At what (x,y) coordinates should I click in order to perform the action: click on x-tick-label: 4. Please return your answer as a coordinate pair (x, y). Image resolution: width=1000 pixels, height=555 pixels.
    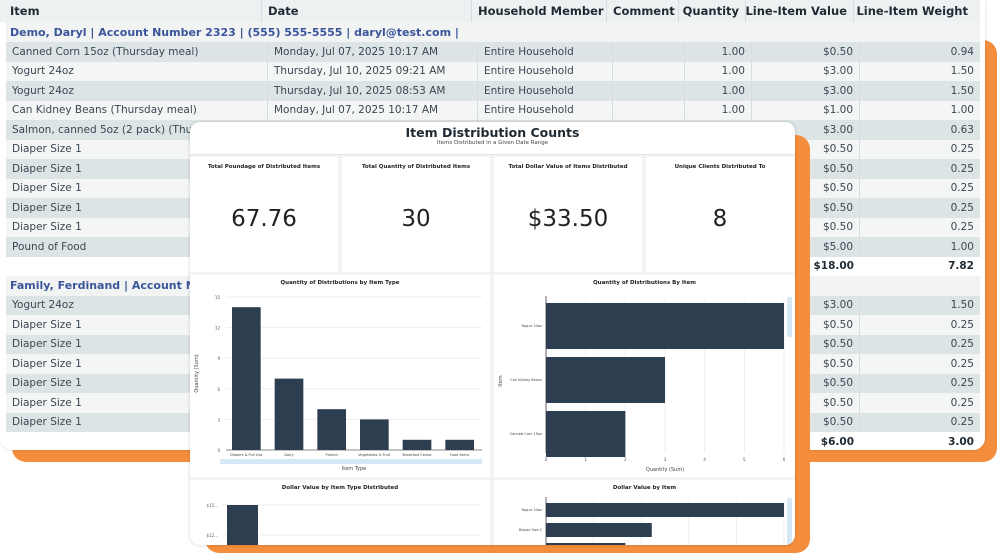
    Looking at the image, I should click on (704, 459).